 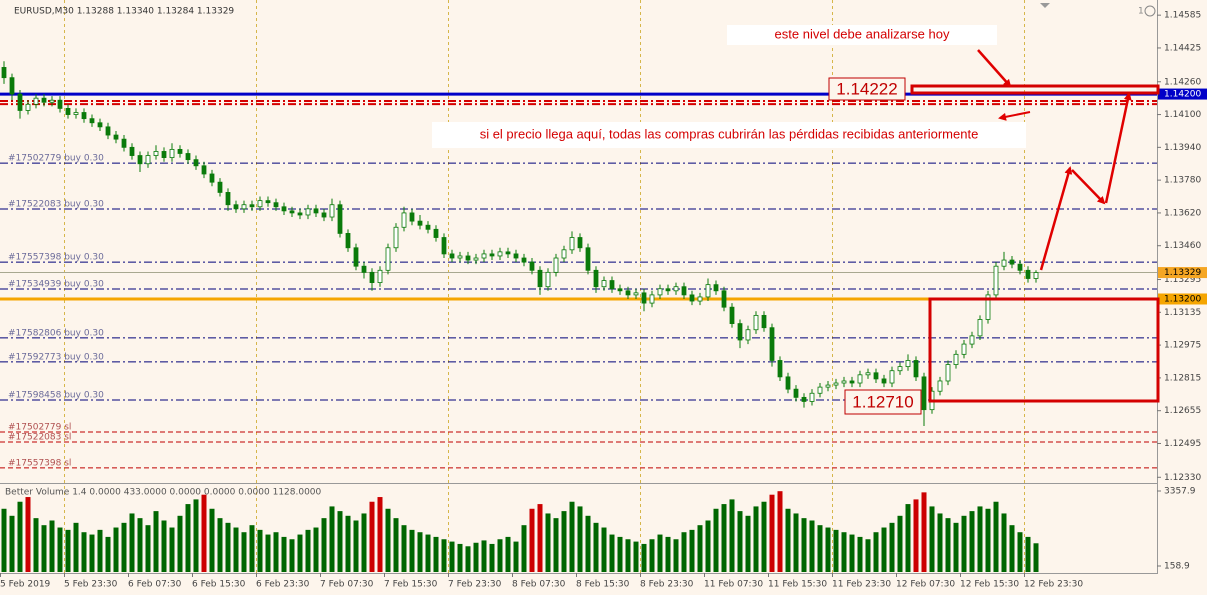 I want to click on price-tag-label: 1.14200, so click(x=1182, y=95).